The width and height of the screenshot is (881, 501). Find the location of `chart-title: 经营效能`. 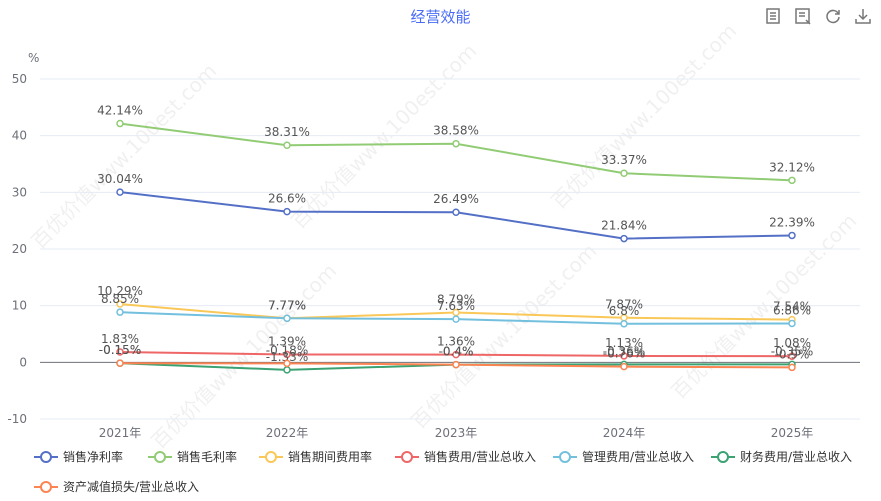

chart-title: 经营效能 is located at coordinates (440, 17).